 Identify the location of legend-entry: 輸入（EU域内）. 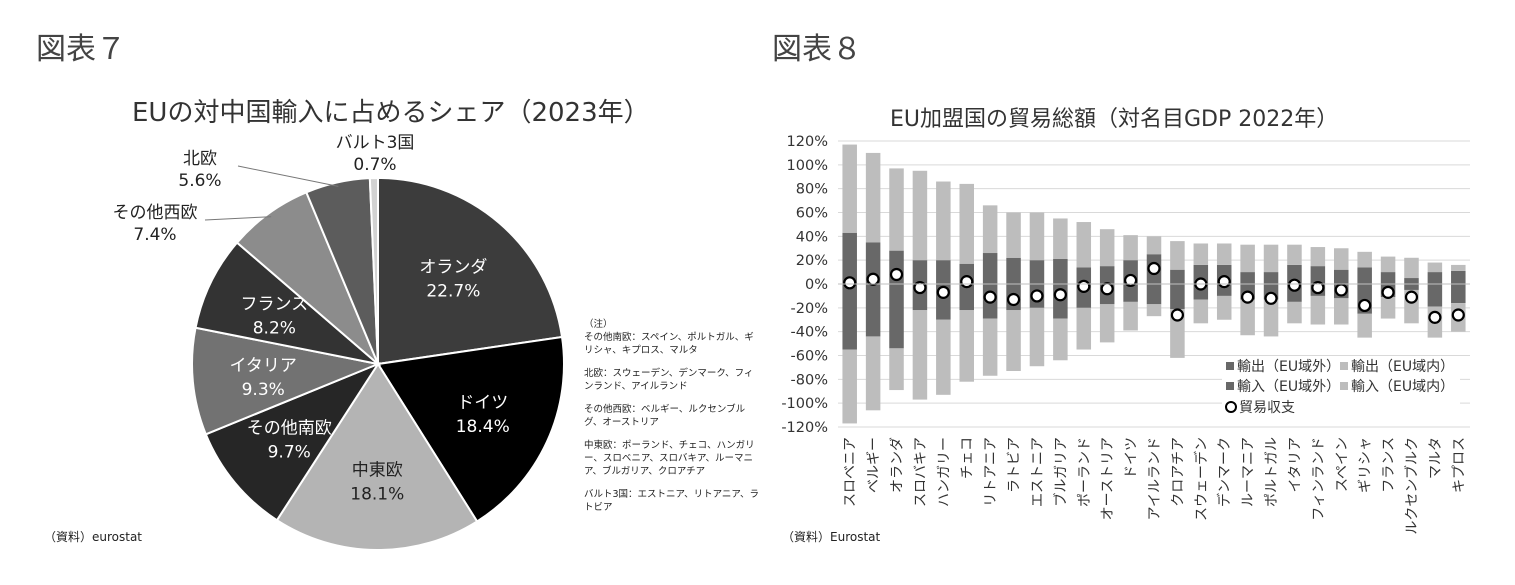
(1402, 387).